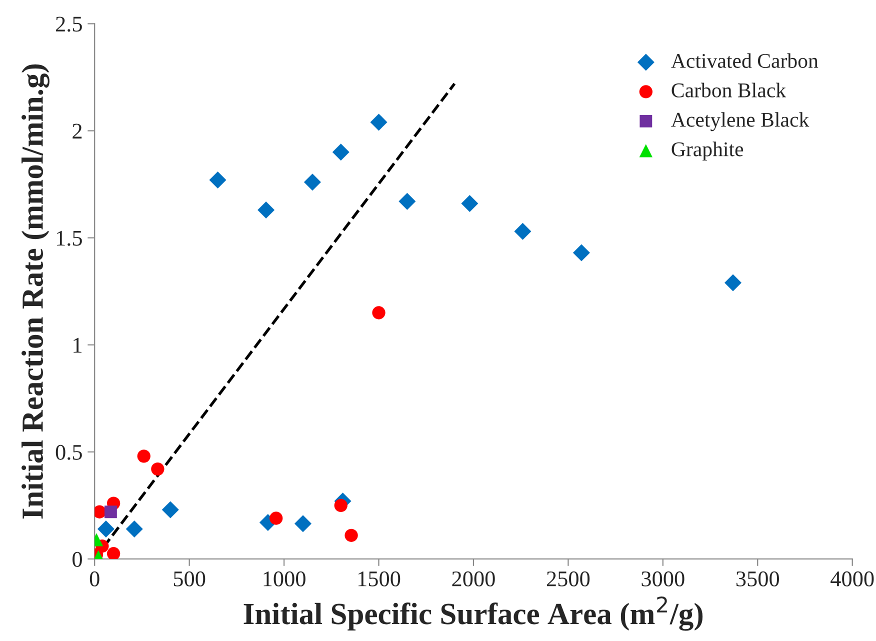 This screenshot has width=876, height=641. What do you see at coordinates (36, 291) in the screenshot?
I see `y-axis-title: Initial Reaction Rate (mmol/min.g)` at bounding box center [36, 291].